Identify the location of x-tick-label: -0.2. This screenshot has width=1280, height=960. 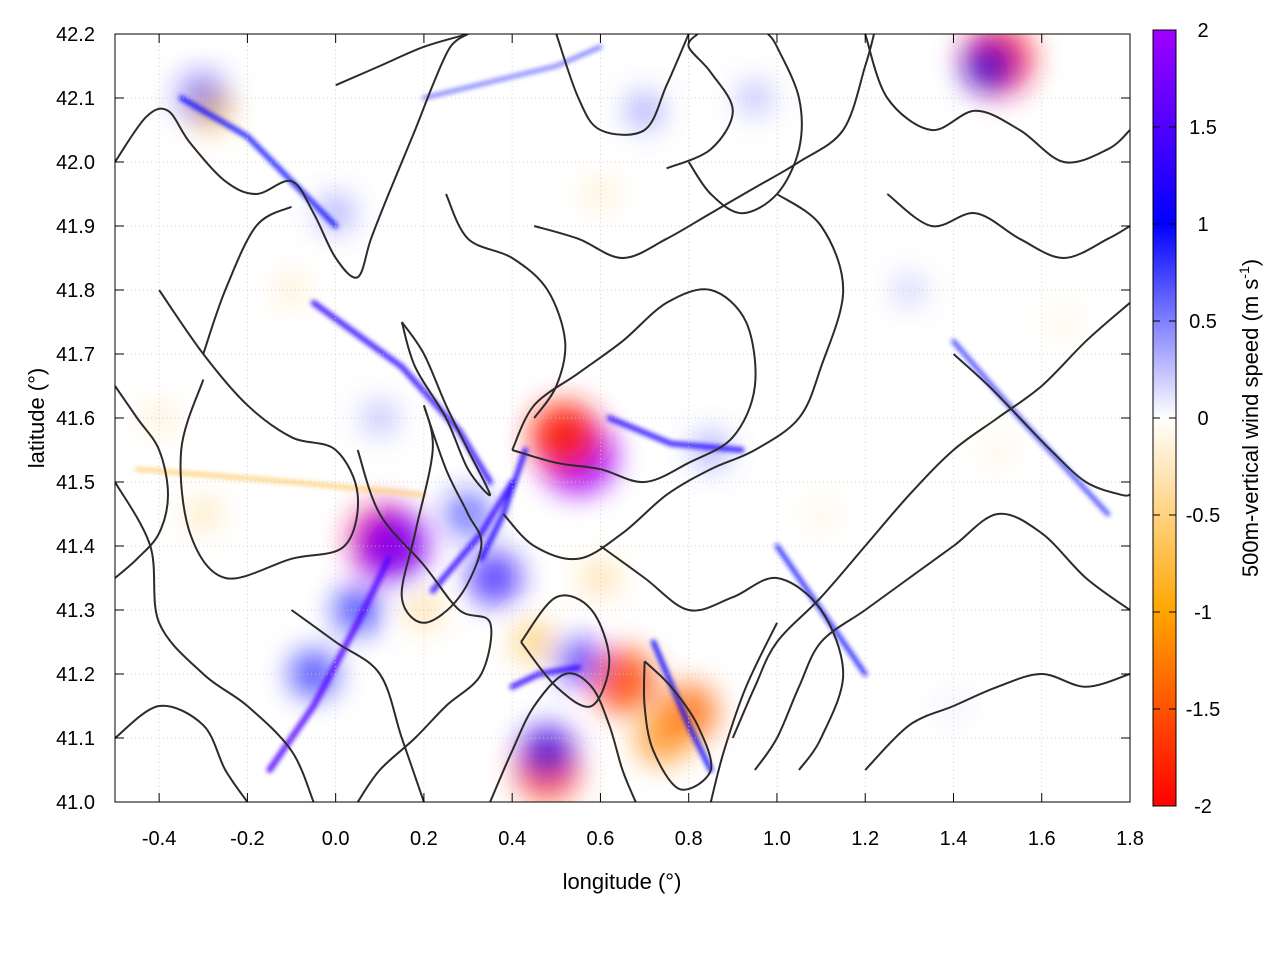
(247, 839).